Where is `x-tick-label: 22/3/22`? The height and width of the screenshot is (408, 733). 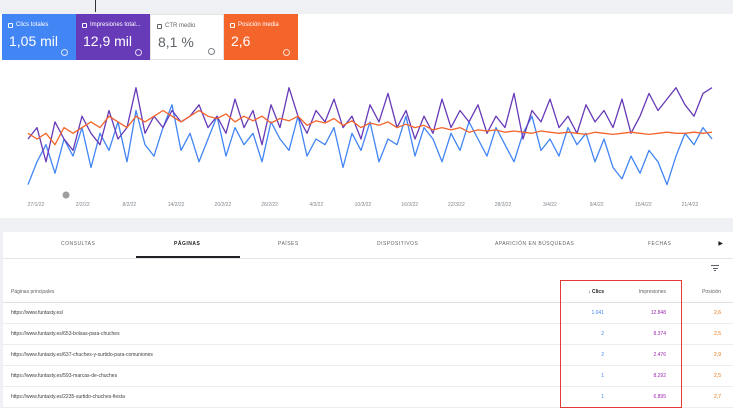 x-tick-label: 22/3/22 is located at coordinates (456, 205).